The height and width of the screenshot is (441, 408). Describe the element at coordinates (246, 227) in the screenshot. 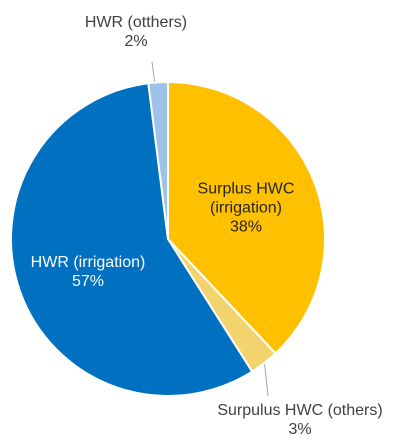

I see `value-label: 38%` at that location.